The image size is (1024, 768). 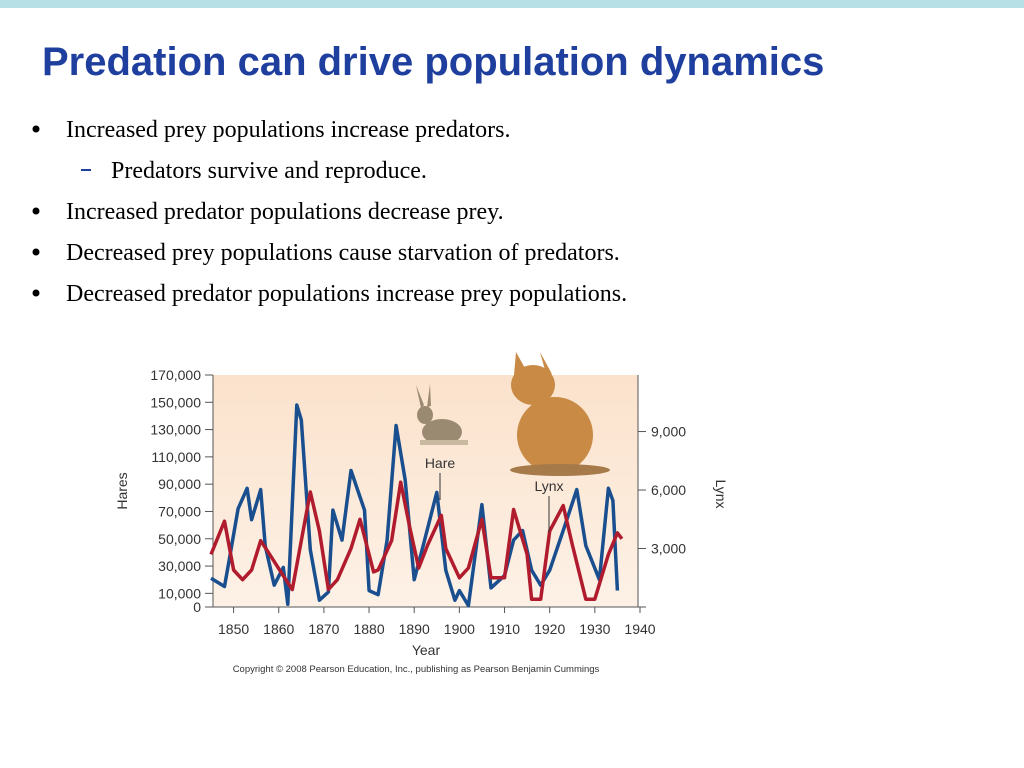 I want to click on x-tick-label: 1880, so click(x=368, y=629).